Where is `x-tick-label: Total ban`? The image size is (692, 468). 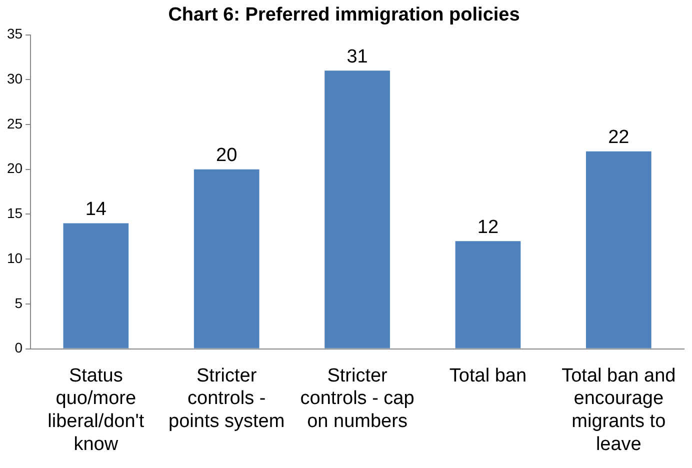 x-tick-label: Total ban is located at coordinates (488, 375).